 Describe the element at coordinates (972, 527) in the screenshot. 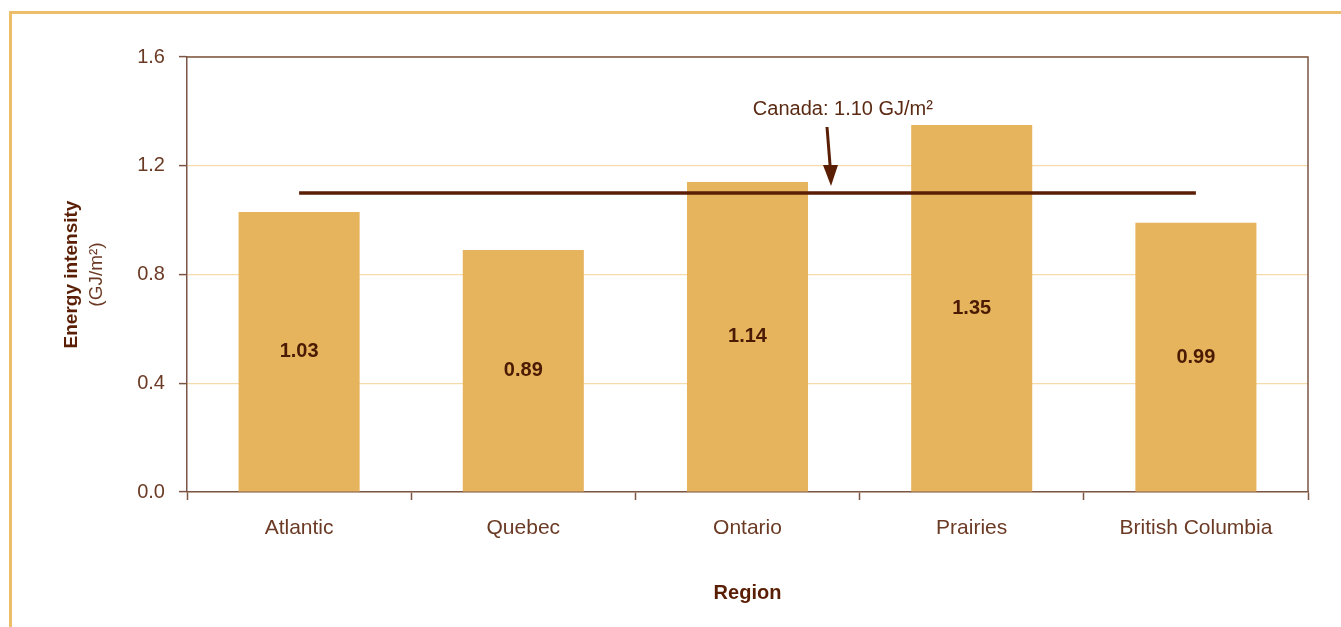

I see `x-tick-label: Prairies` at that location.